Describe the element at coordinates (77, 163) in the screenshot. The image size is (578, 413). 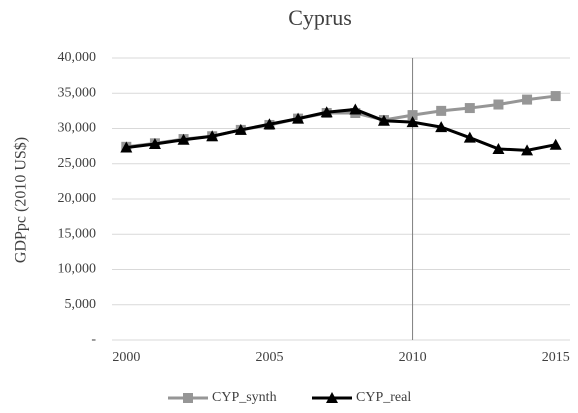
I see `y-tick-label: 25,000` at that location.